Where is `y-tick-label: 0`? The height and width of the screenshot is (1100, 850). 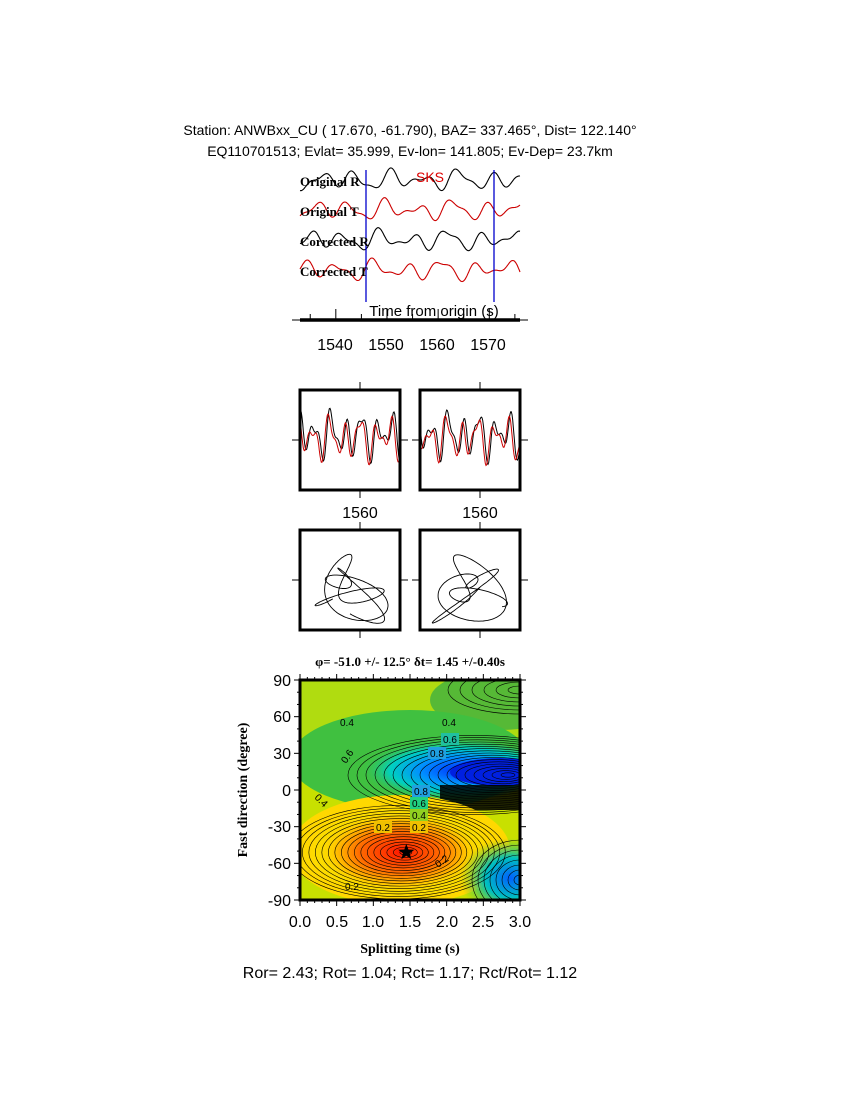 y-tick-label: 0 is located at coordinates (286, 791).